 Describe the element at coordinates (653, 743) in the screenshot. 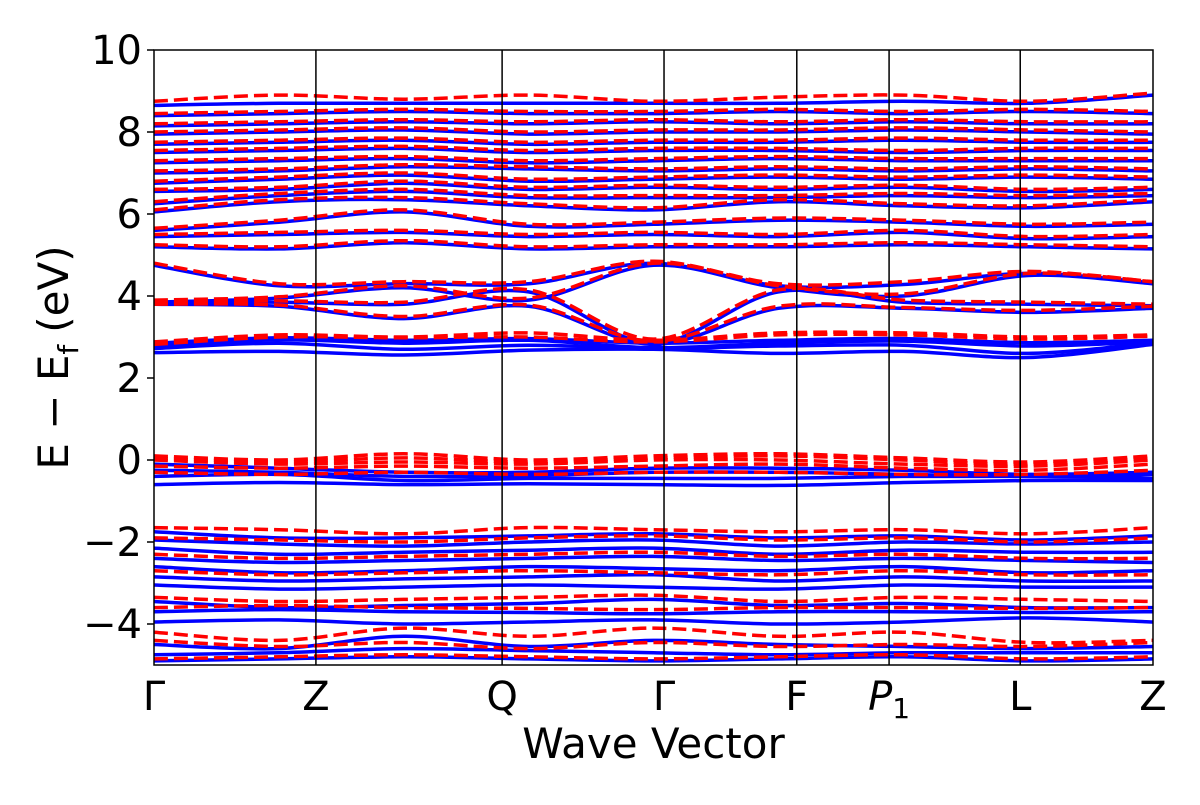

I see `x-axis-title: Wave Vector` at that location.